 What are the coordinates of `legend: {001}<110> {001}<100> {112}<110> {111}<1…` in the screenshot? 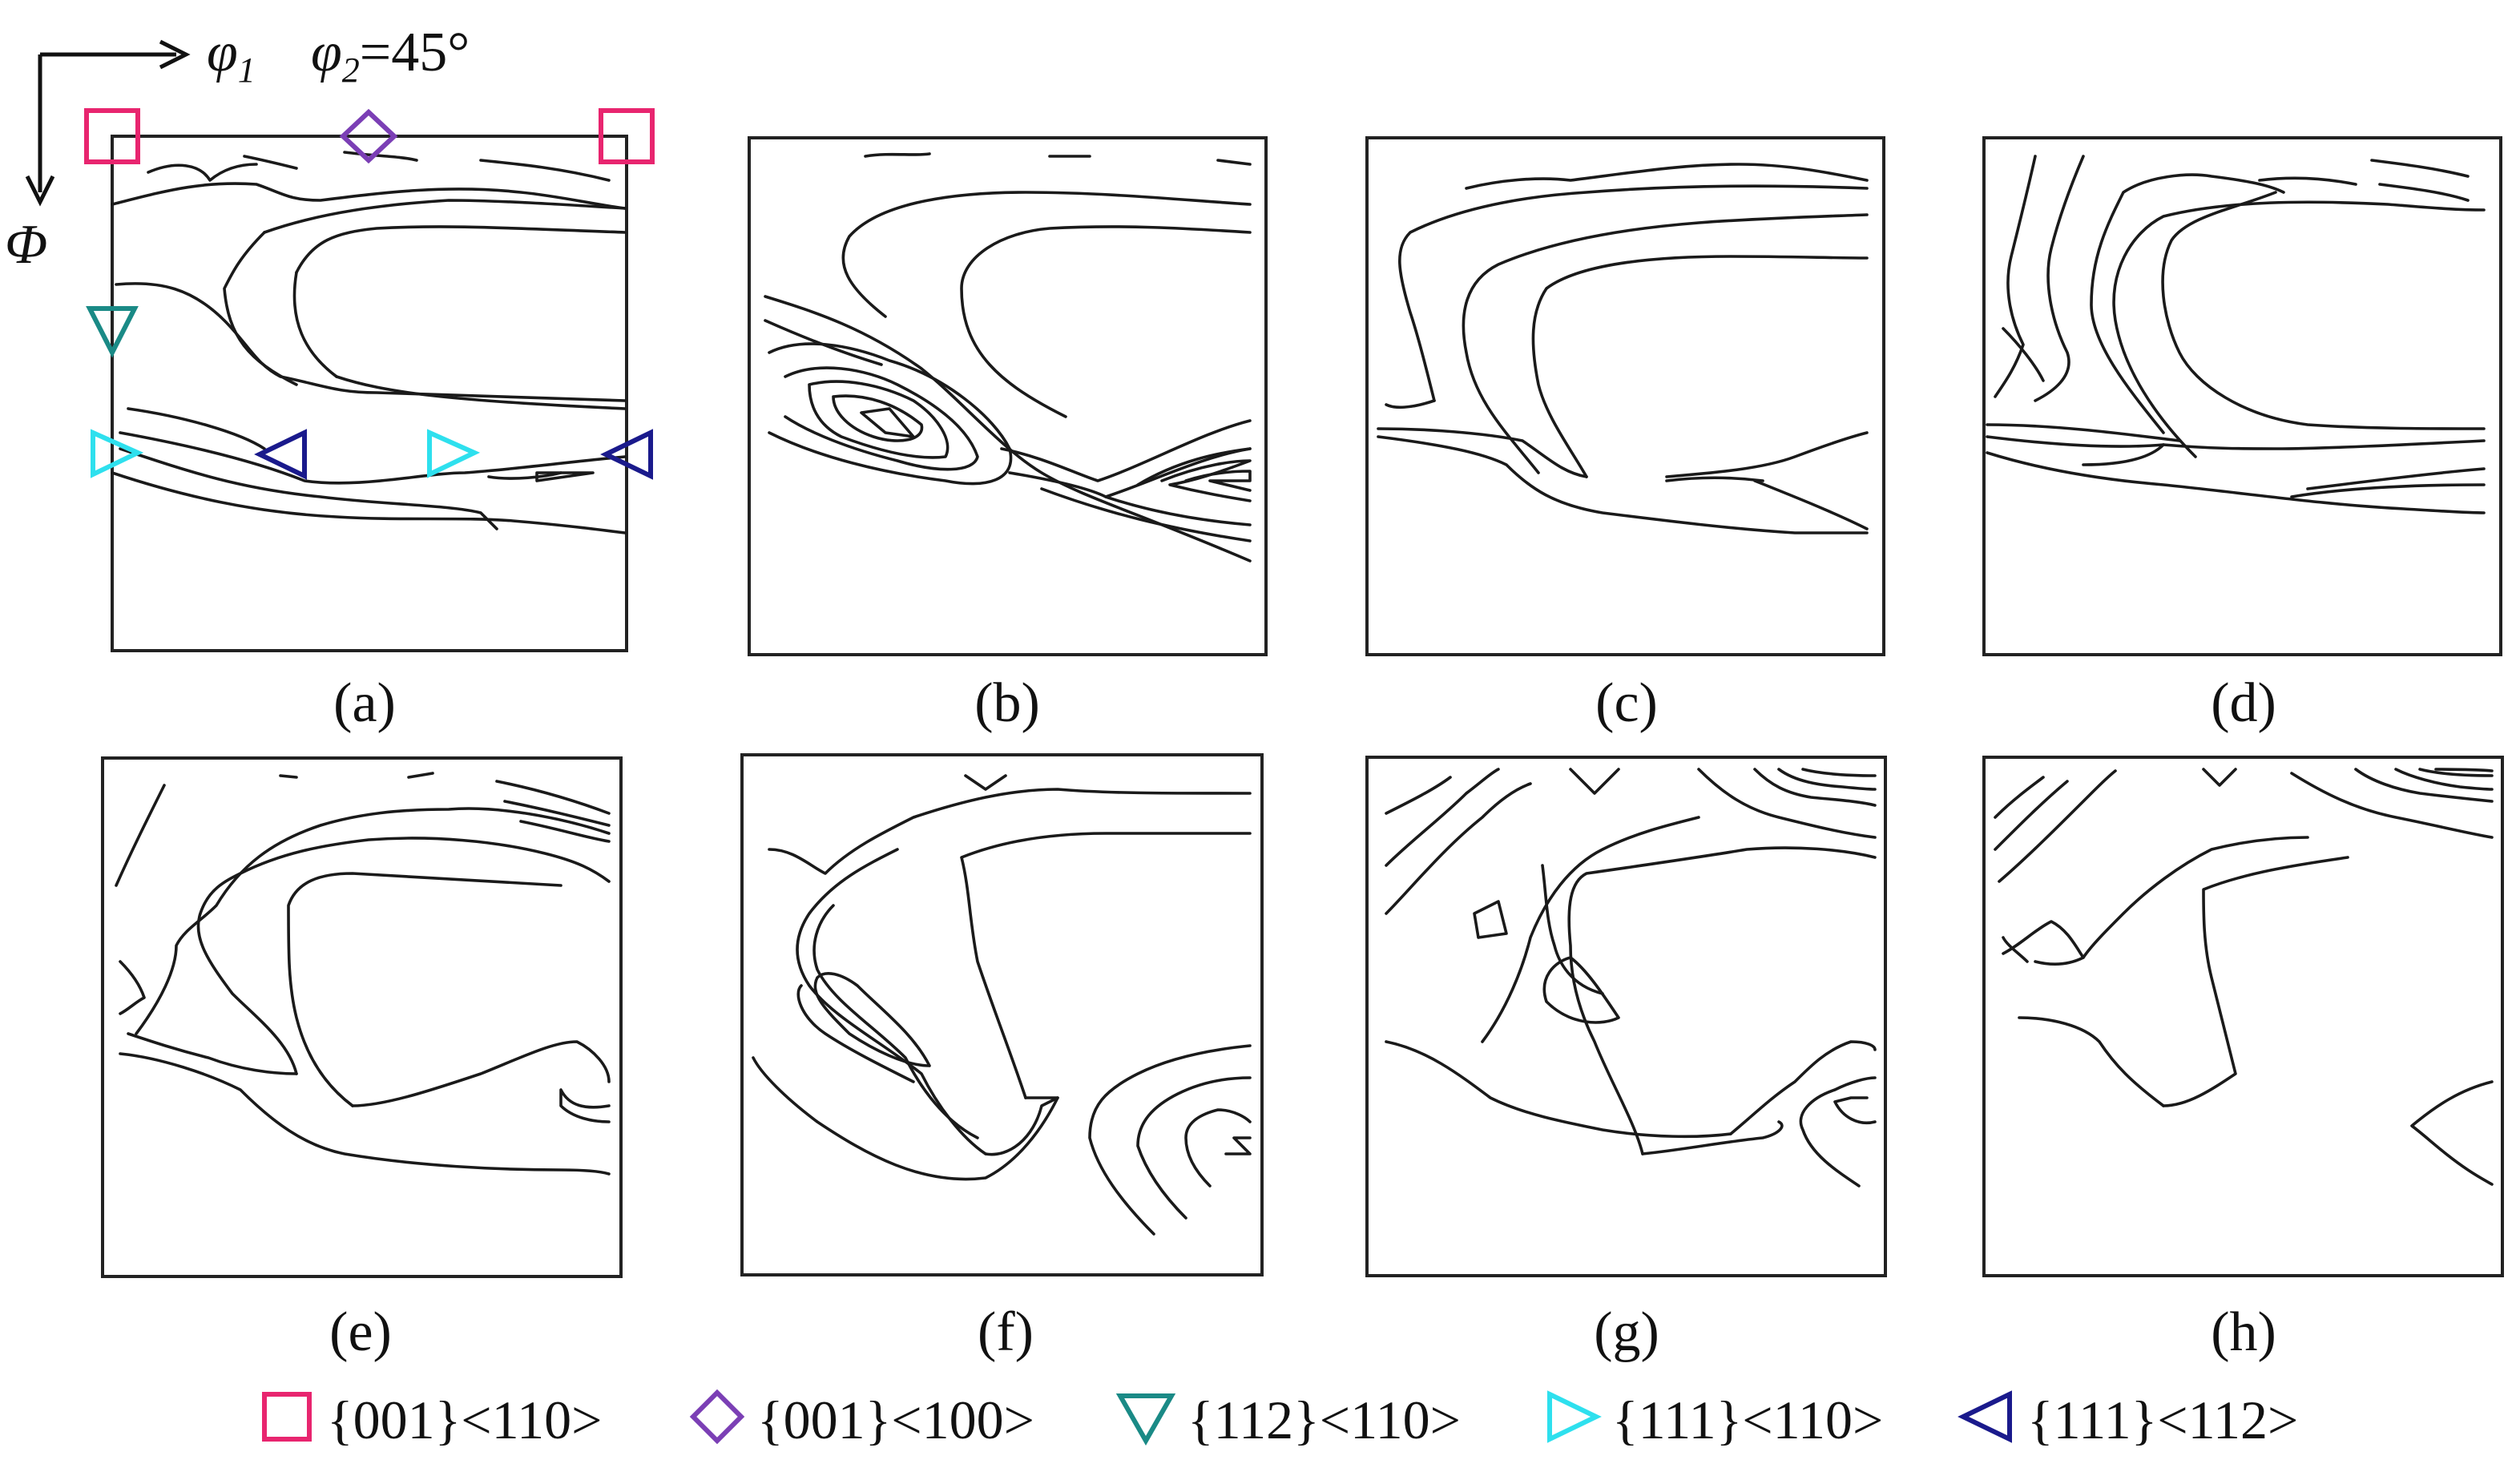 It's located at (1280, 1419).